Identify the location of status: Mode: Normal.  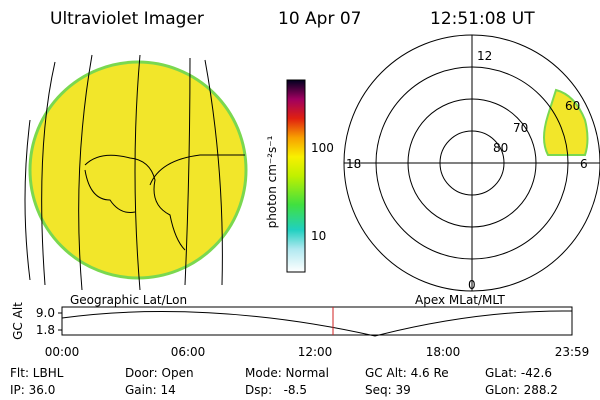
(287, 373).